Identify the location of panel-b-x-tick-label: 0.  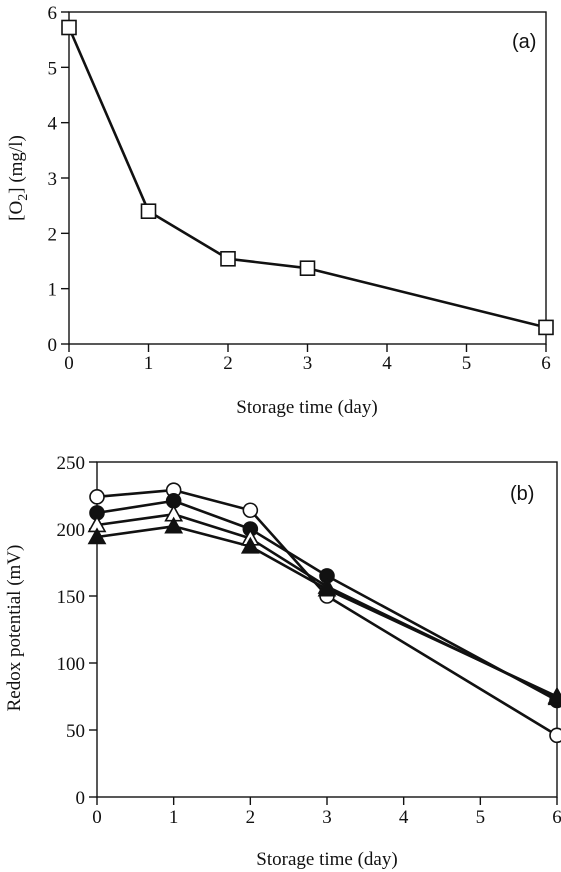
(97, 817).